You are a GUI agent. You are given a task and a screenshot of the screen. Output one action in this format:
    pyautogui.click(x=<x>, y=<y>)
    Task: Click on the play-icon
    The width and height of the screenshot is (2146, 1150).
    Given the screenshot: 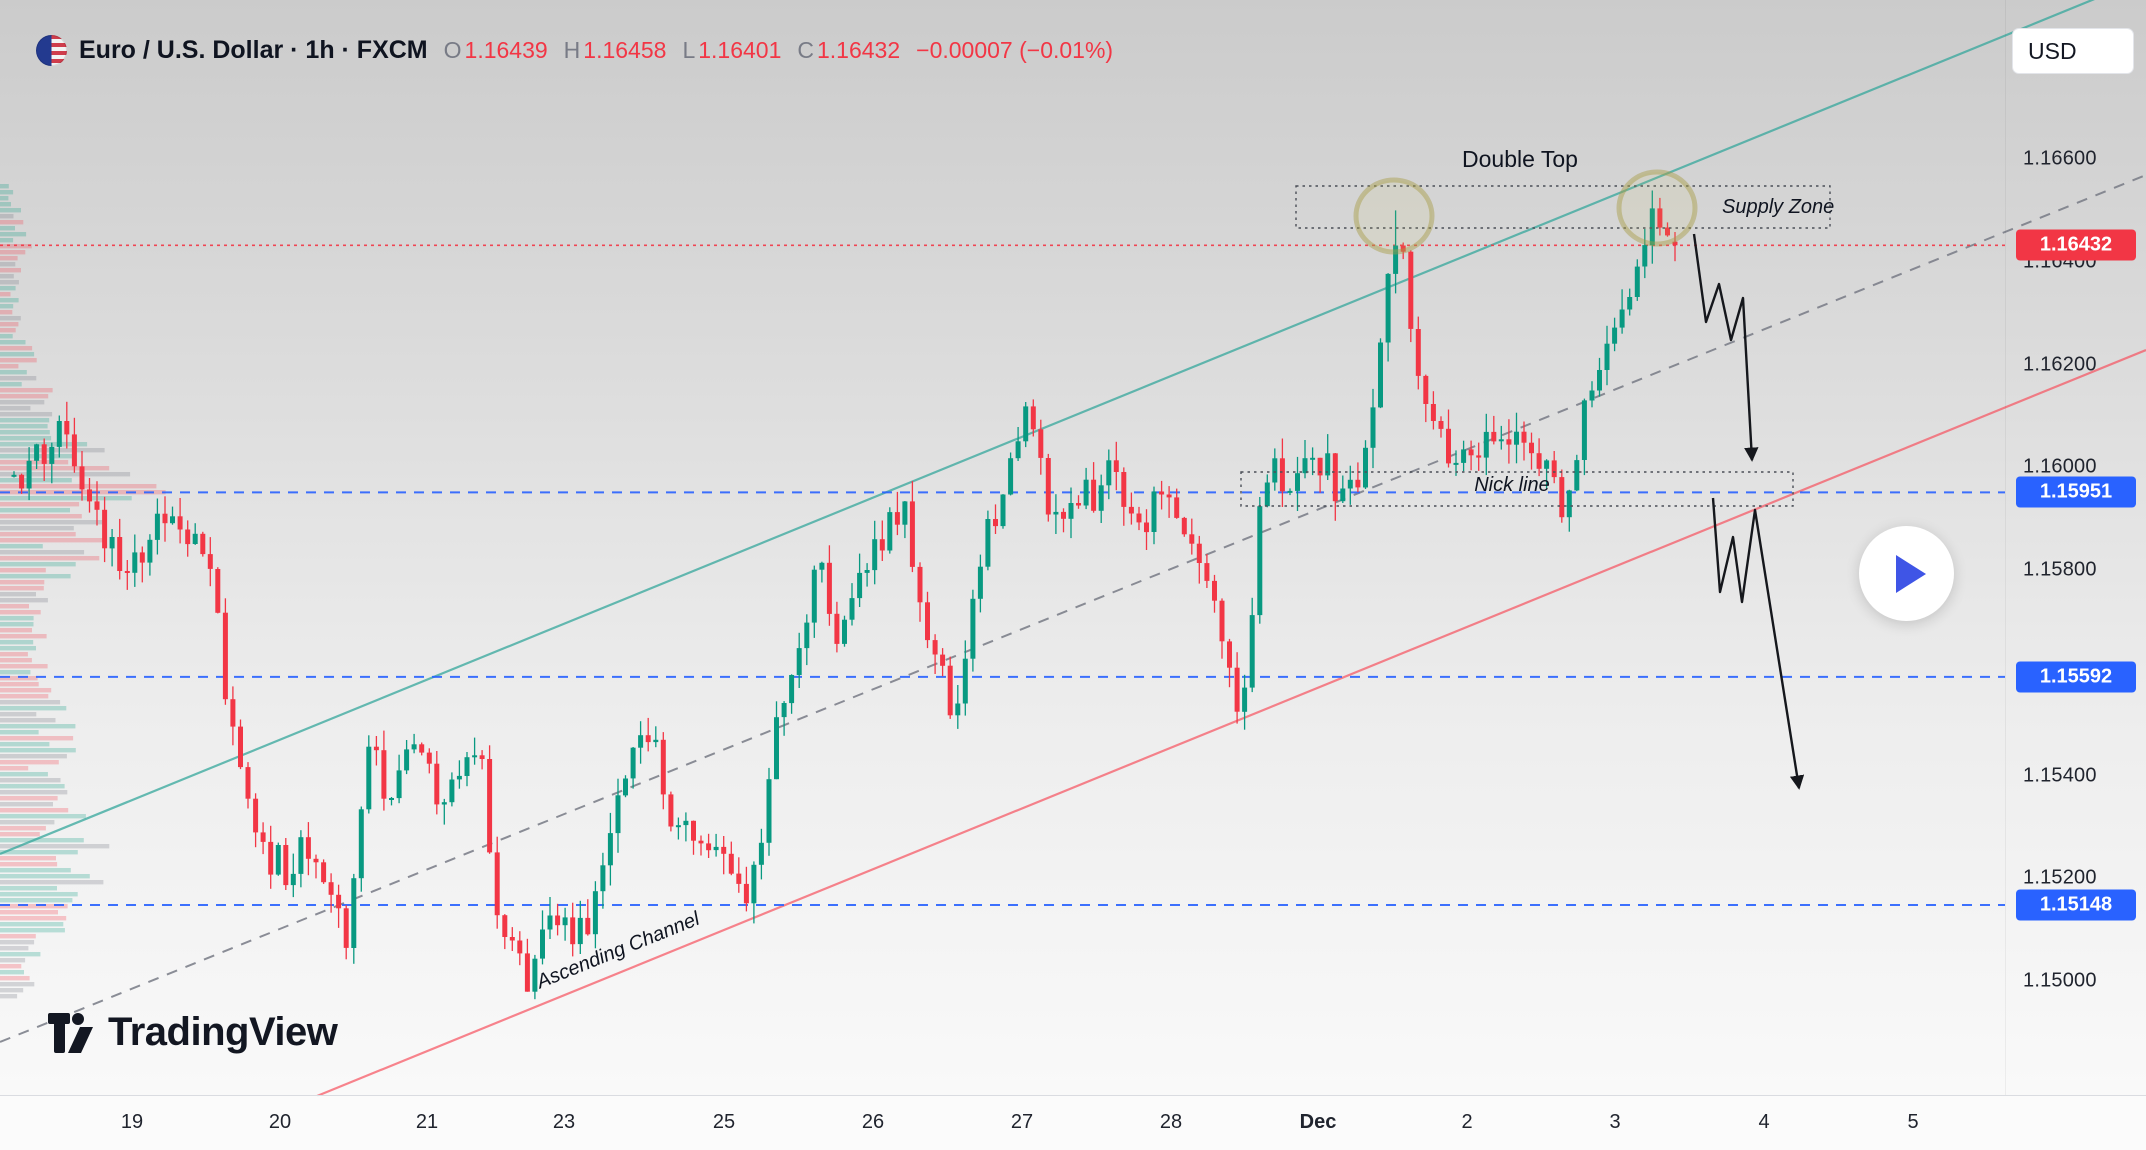 What is the action you would take?
    pyautogui.click(x=1911, y=573)
    